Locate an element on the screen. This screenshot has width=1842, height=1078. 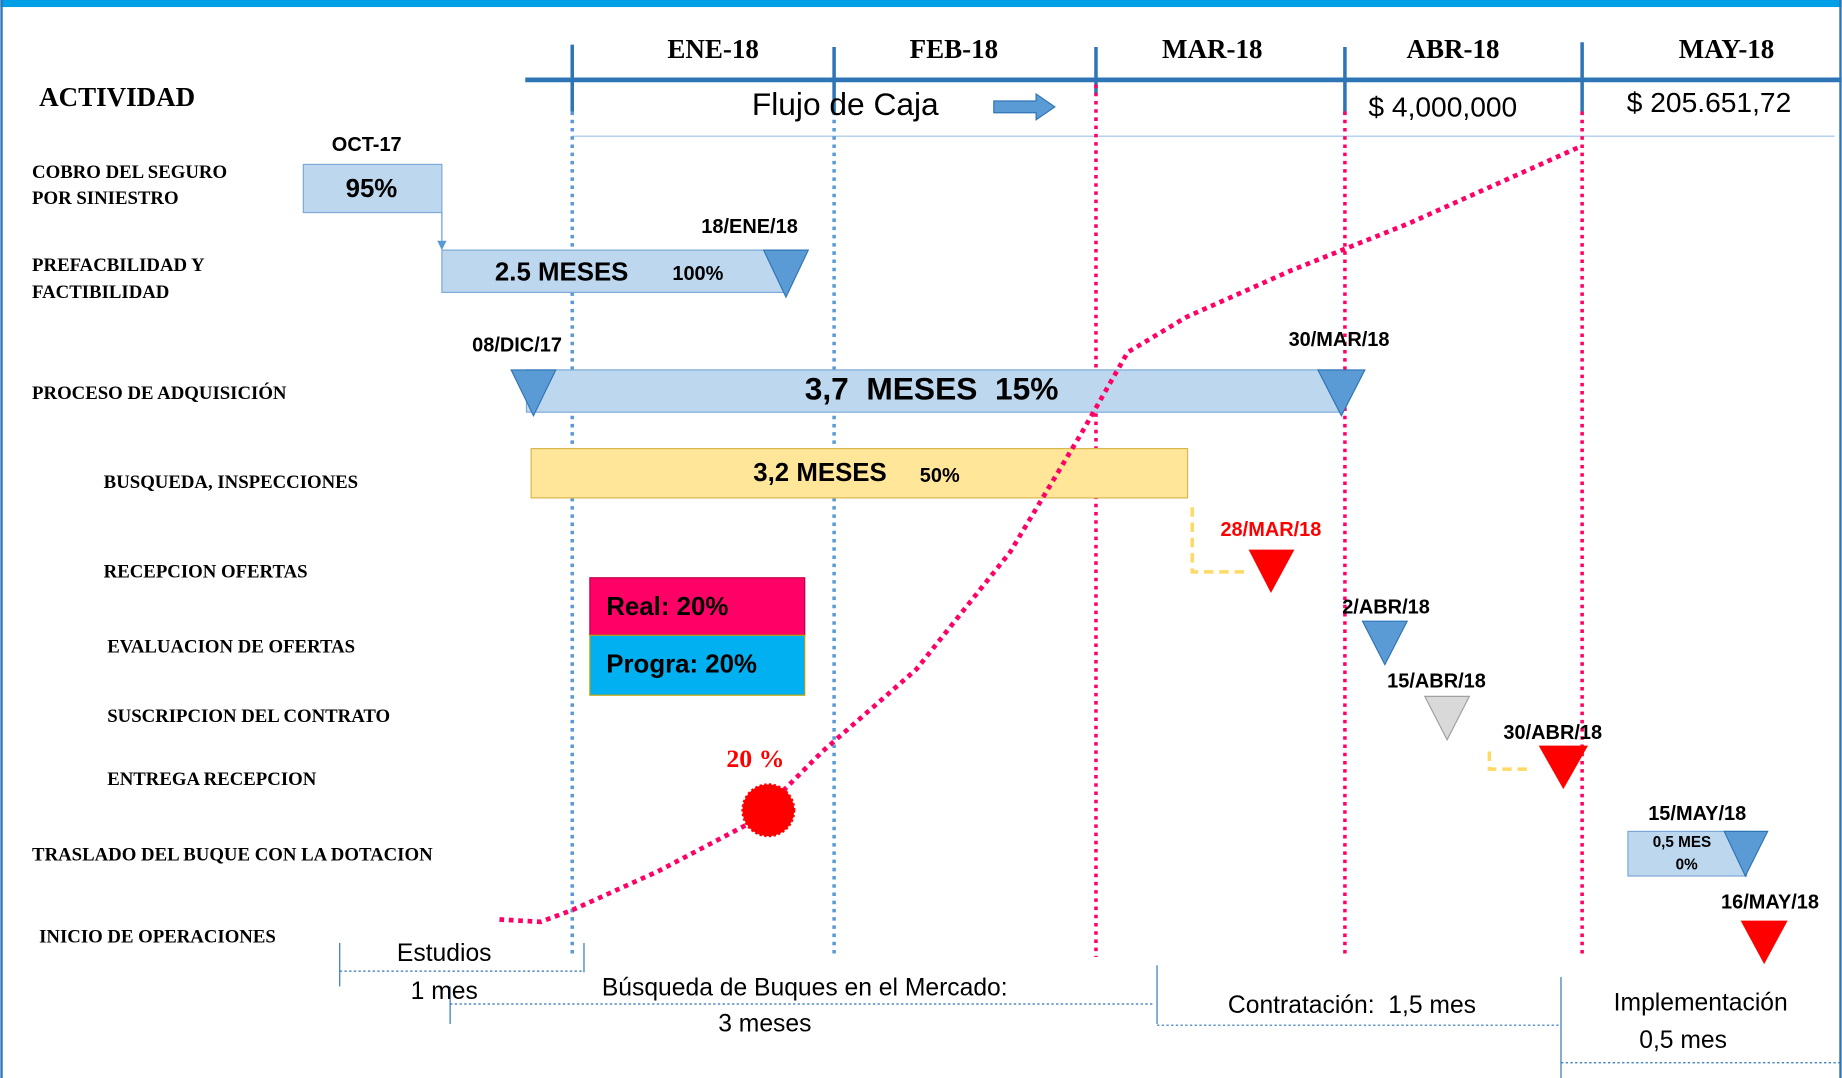
activity-name: PREFACBILIDAD Y is located at coordinates (118, 265).